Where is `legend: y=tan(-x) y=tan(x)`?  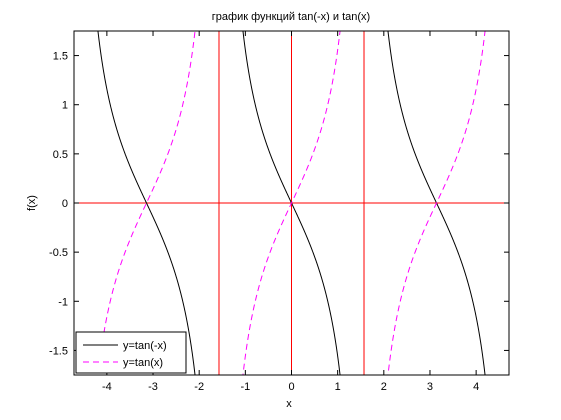 legend: y=tan(-x) y=tan(x) is located at coordinates (131, 352).